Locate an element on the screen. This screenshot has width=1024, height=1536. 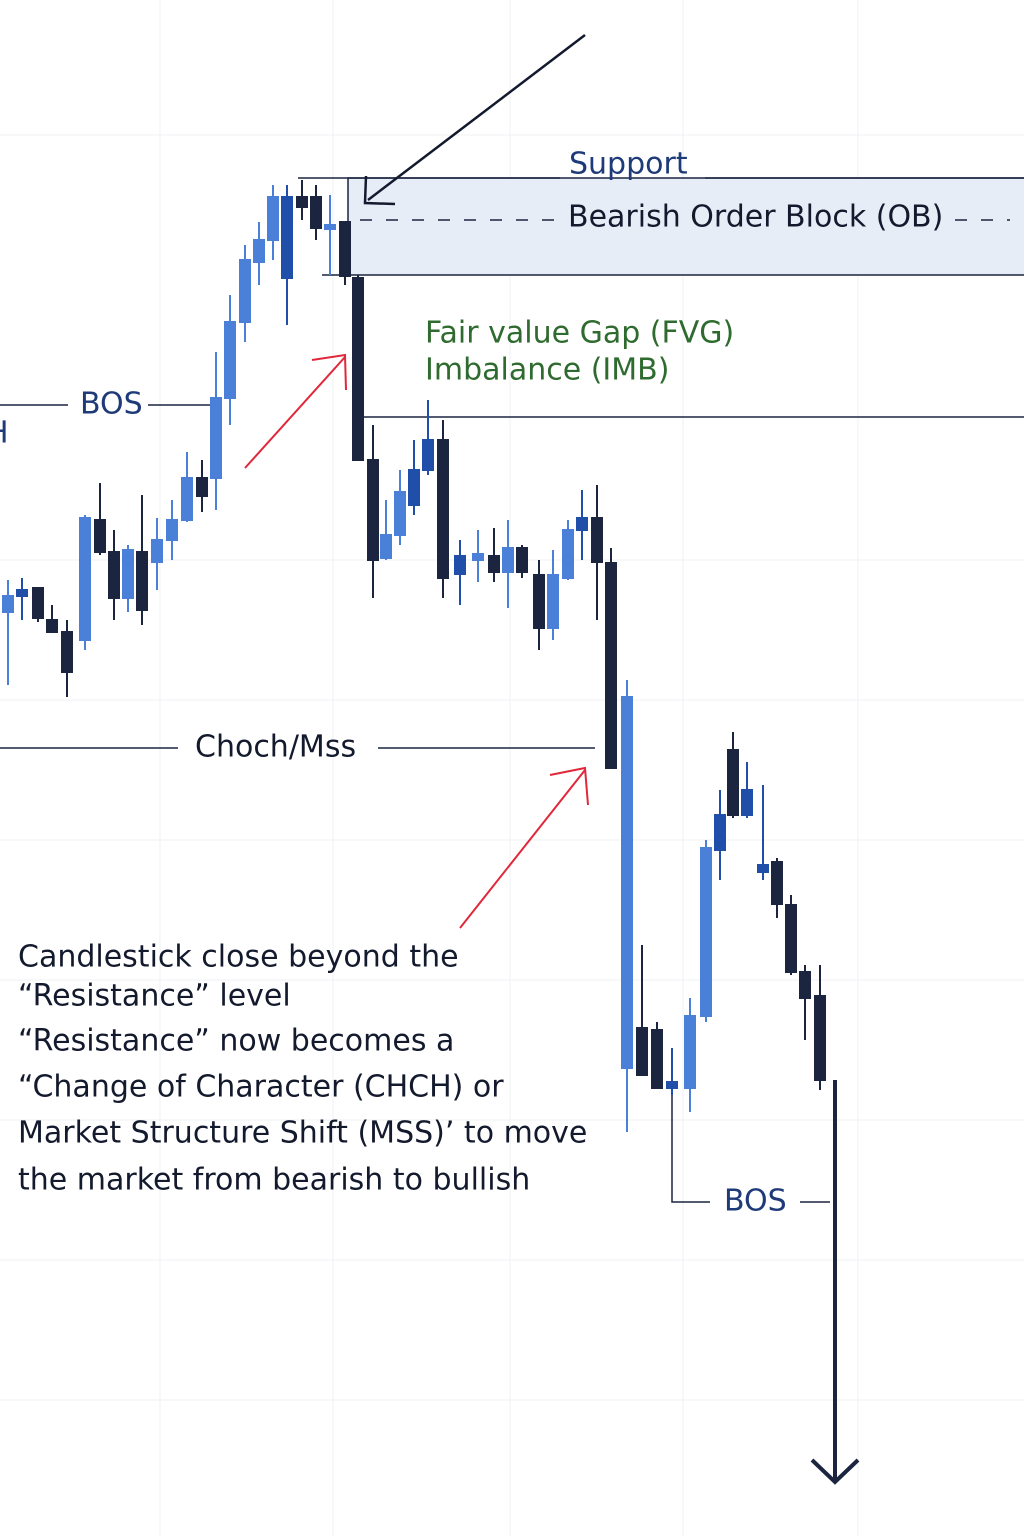
pointer-arrow is located at coordinates (474, 120).